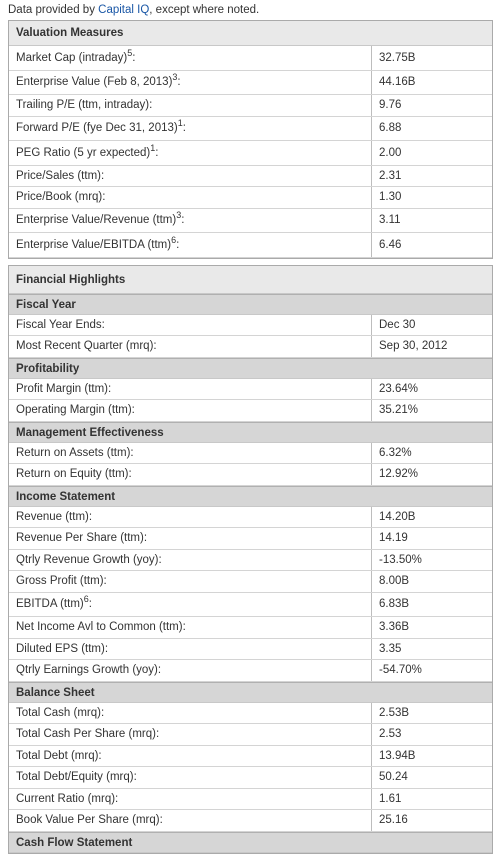 The width and height of the screenshot is (497, 860). What do you see at coordinates (190, 538) in the screenshot?
I see `stat-label-cell: Revenue Per Share (ttm):` at bounding box center [190, 538].